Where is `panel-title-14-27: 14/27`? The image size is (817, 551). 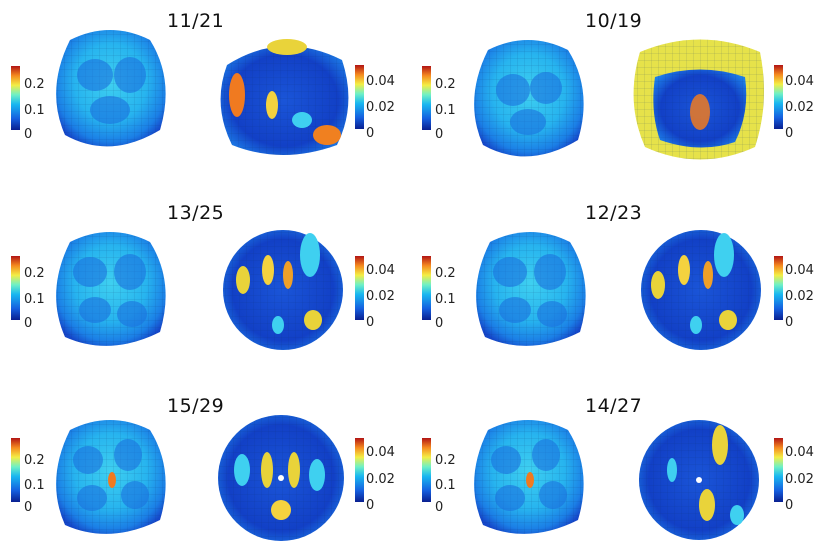
panel-title-14-27: 14/27 is located at coordinates (614, 406).